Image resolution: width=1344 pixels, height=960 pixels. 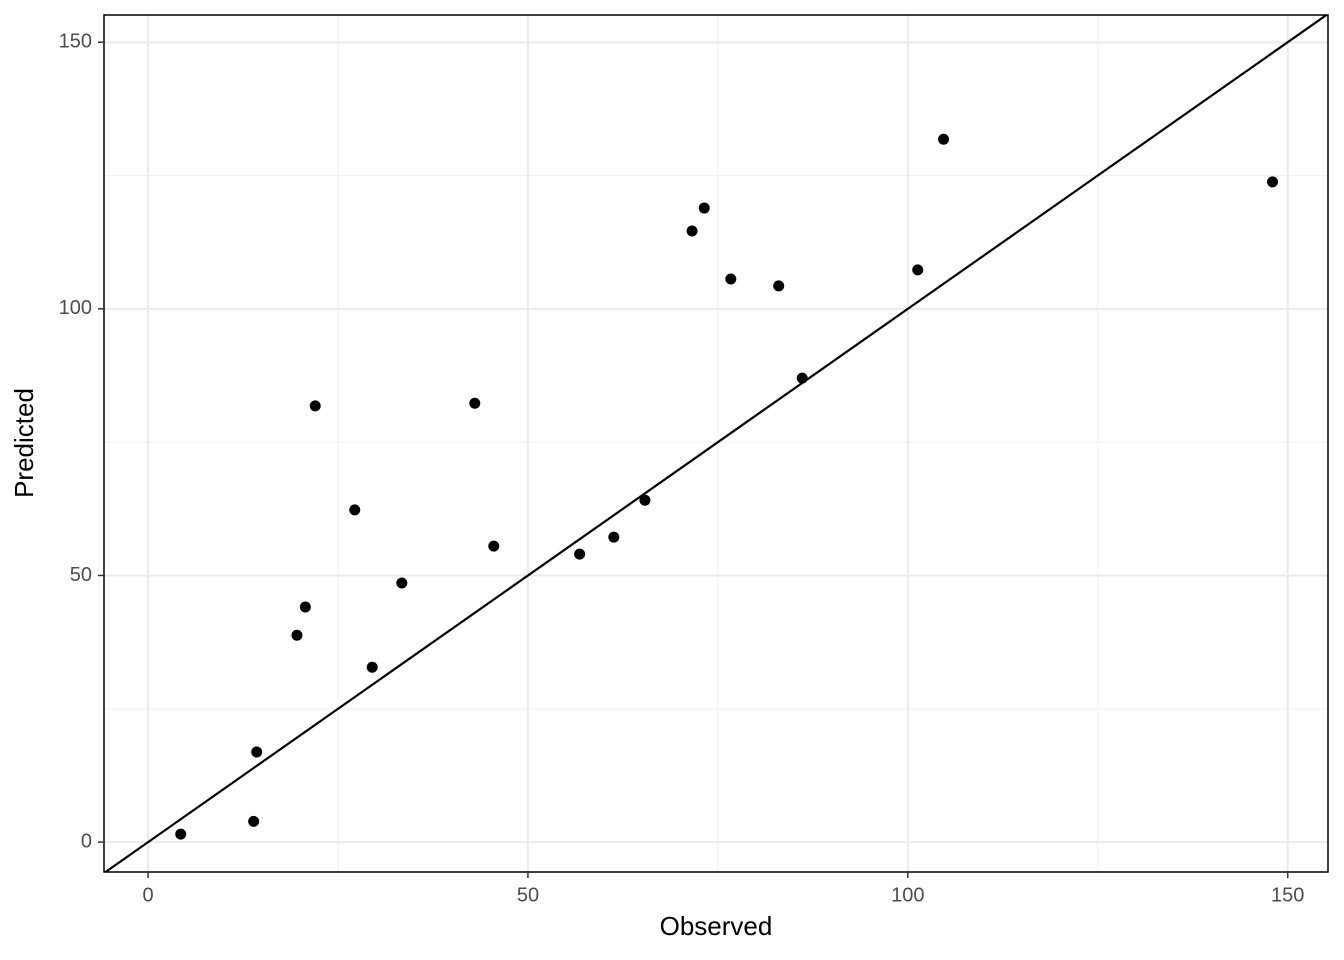 I want to click on y-tick-label: 50, so click(x=81, y=575).